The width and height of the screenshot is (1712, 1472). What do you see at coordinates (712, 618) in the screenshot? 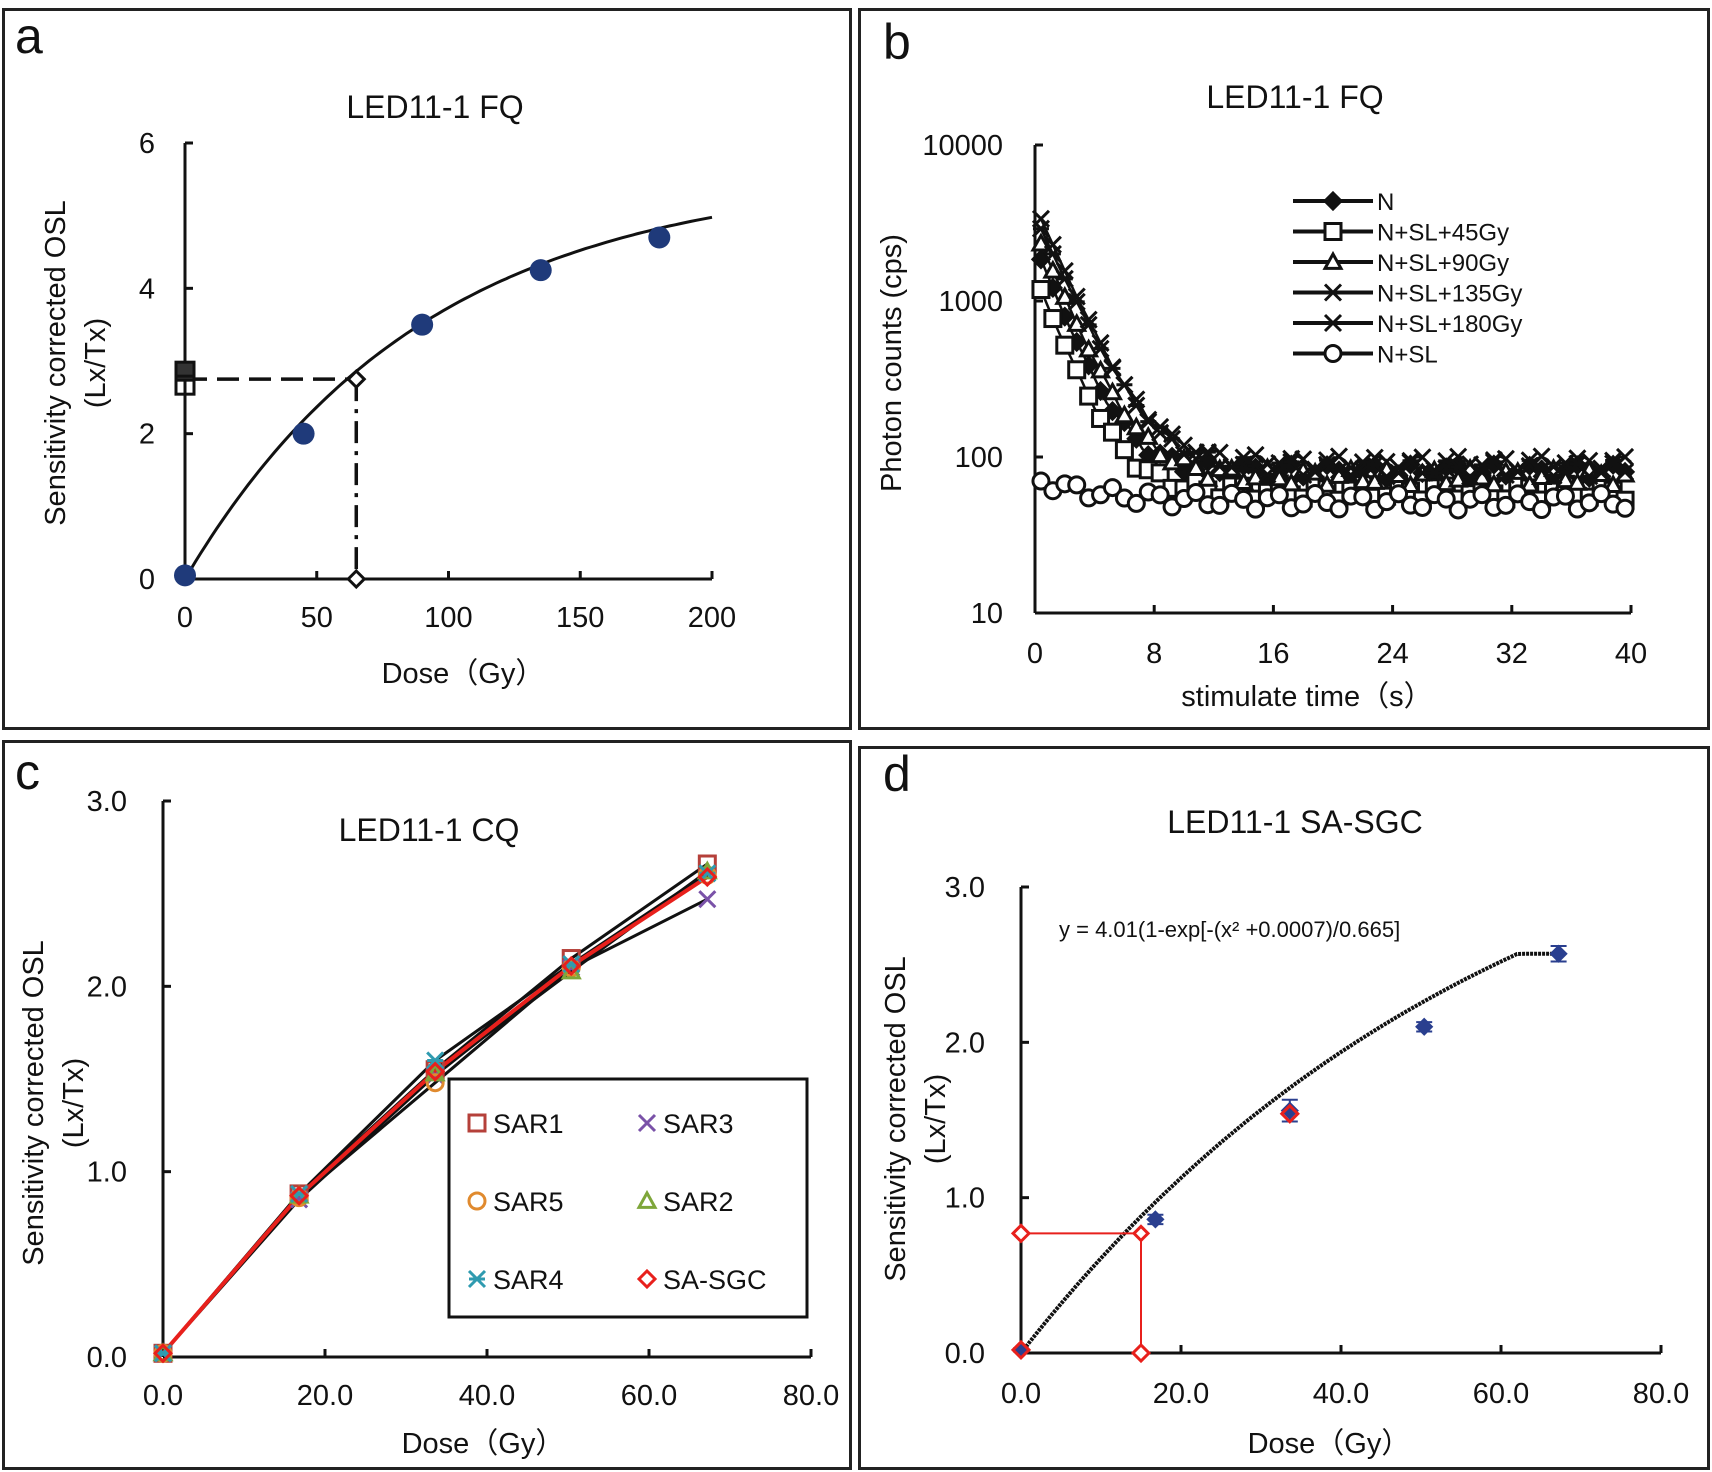
I see `x-tick-label: 200` at bounding box center [712, 618].